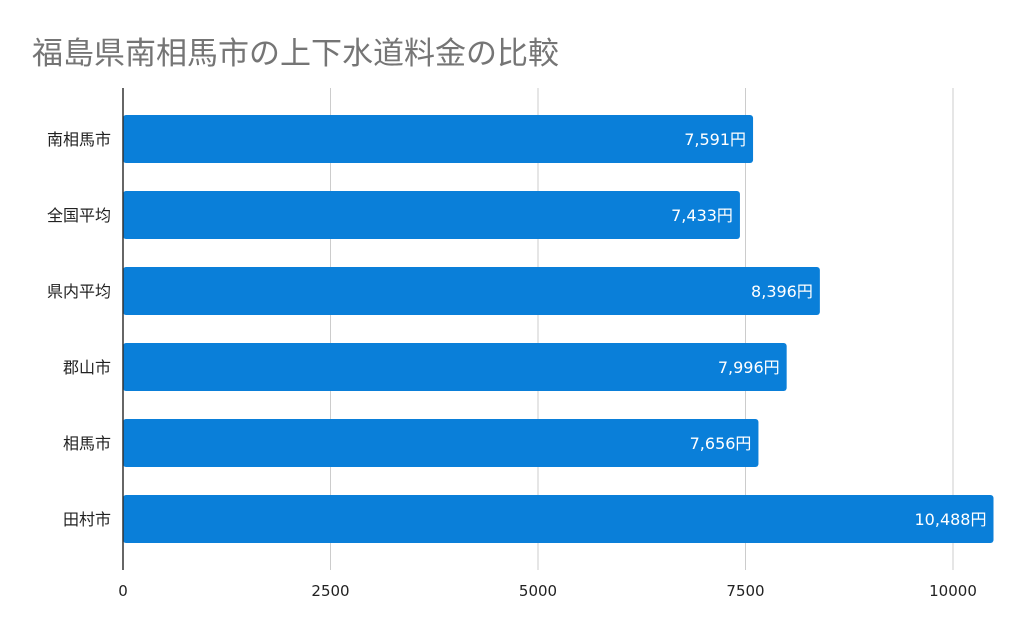 This screenshot has width=1024, height=633. What do you see at coordinates (721, 443) in the screenshot?
I see `data-label: 7,656円` at bounding box center [721, 443].